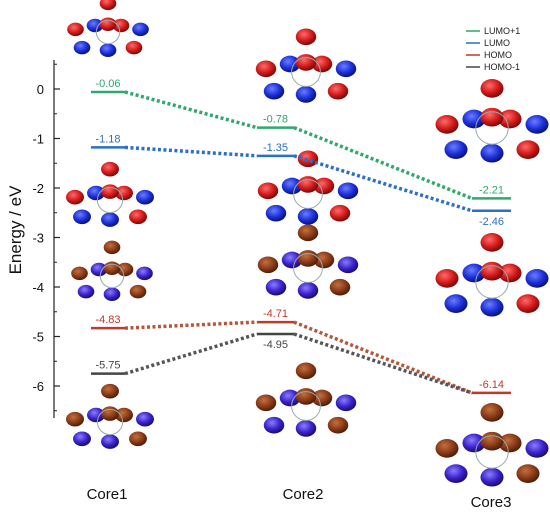 The image size is (550, 517). I want to click on value-label: -1.35, so click(275, 148).